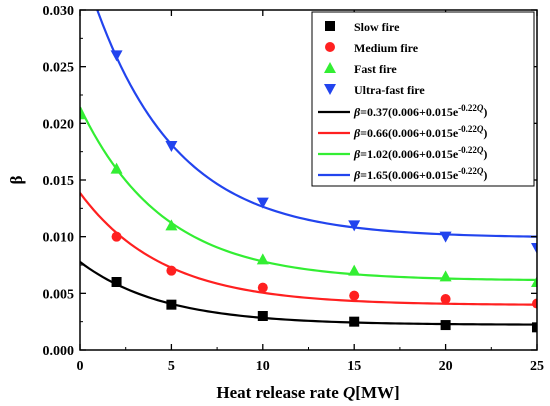 This screenshot has height=406, width=550. I want to click on x-tick-label: 5, so click(171, 366).